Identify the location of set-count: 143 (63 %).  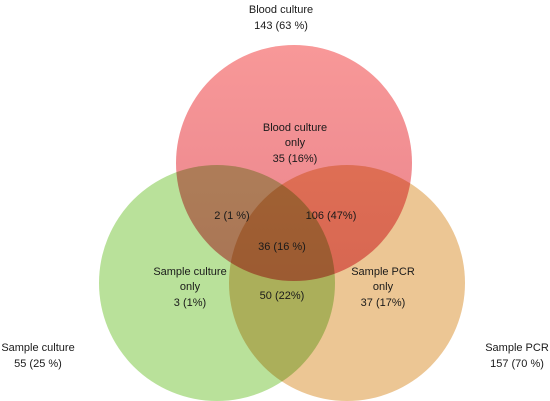
(281, 26).